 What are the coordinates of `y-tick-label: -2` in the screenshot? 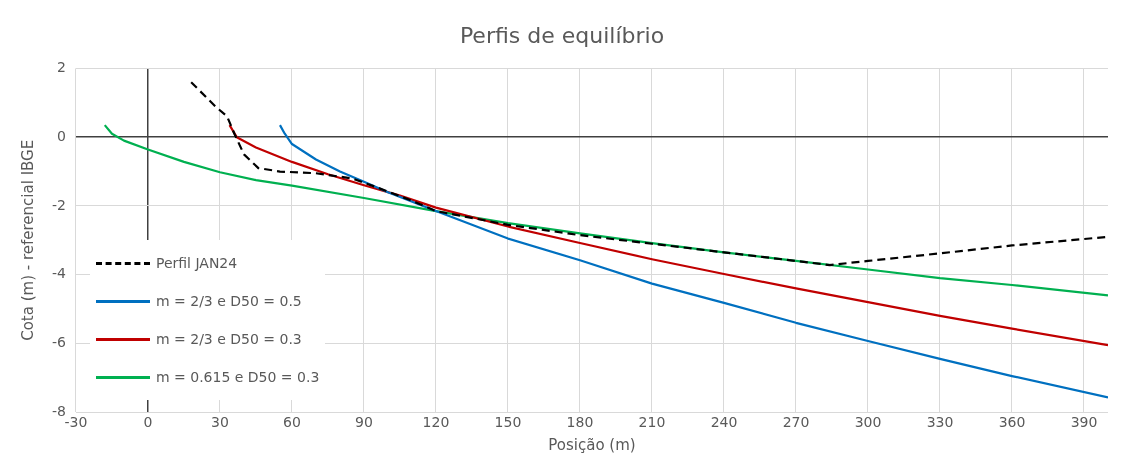 It's located at (58, 204).